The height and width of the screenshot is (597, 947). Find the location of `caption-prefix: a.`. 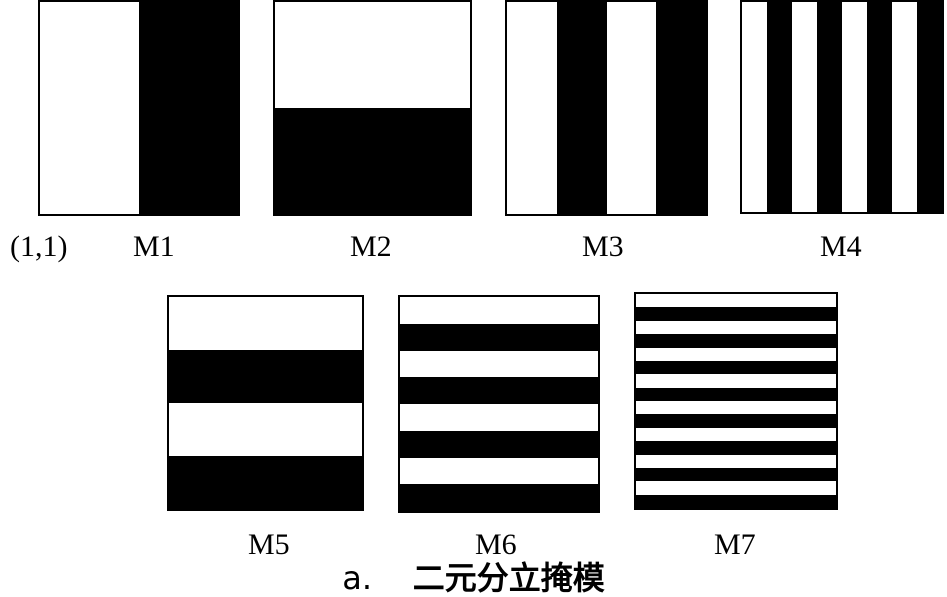

caption-prefix: a. is located at coordinates (357, 578).